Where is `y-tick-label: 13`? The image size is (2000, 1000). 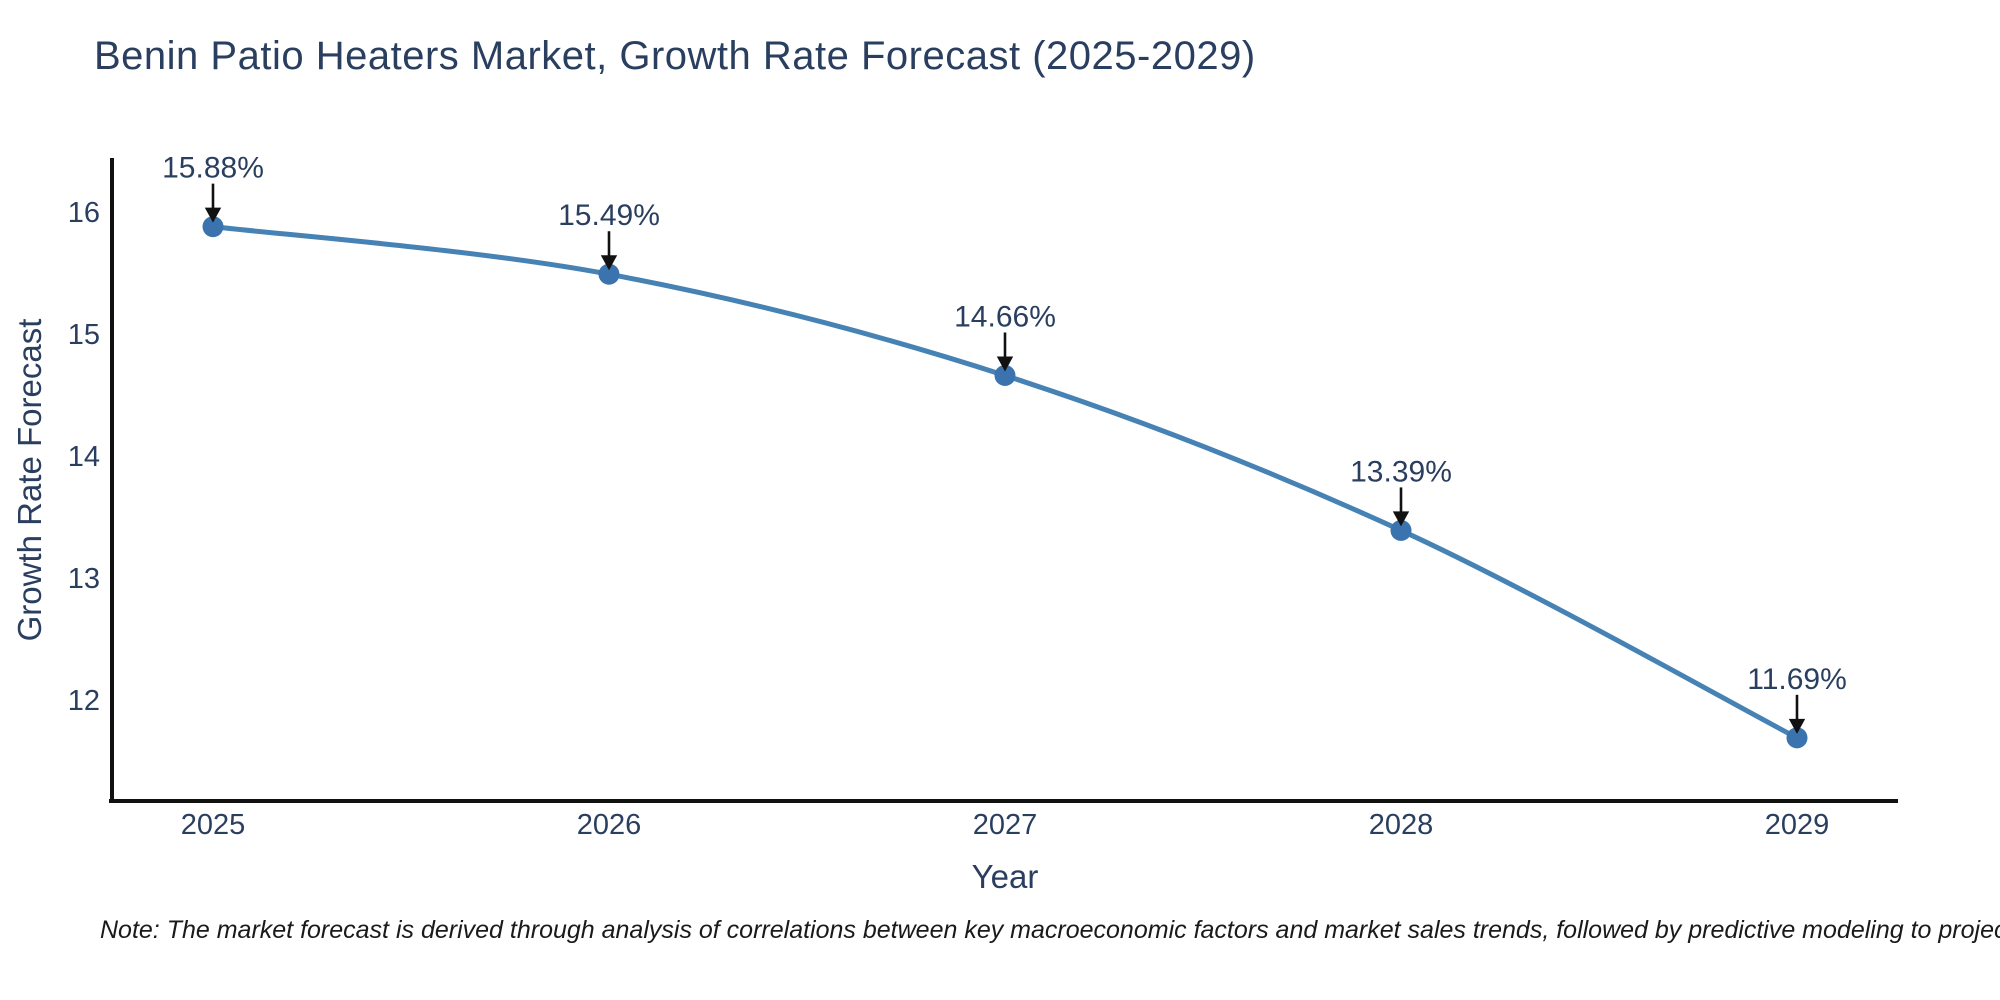
y-tick-label: 13 is located at coordinates (84, 579).